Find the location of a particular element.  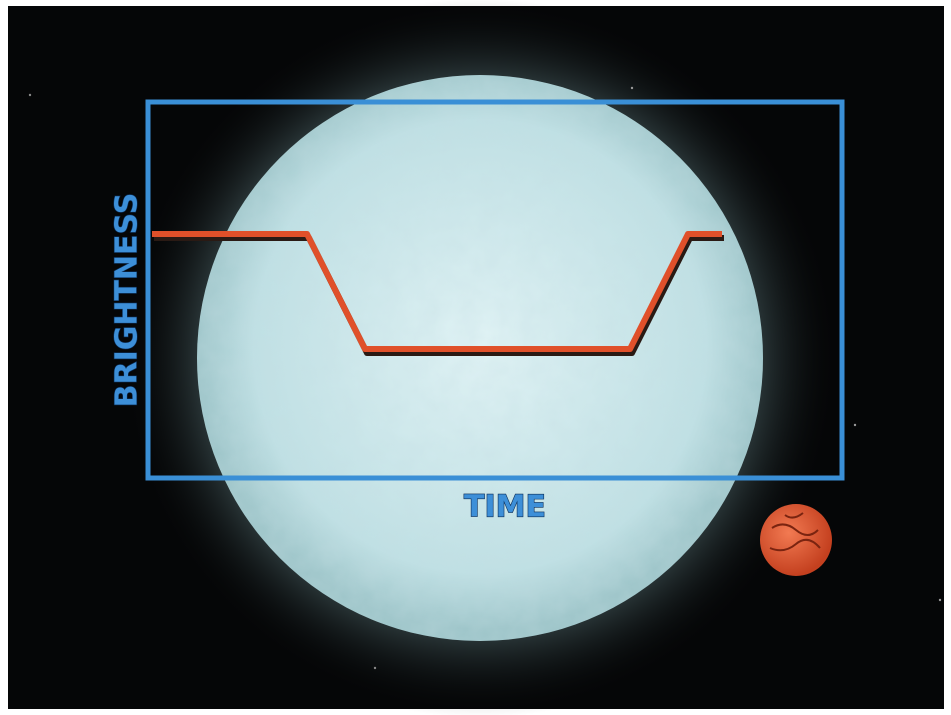

light-curve is located at coordinates (437, 291).